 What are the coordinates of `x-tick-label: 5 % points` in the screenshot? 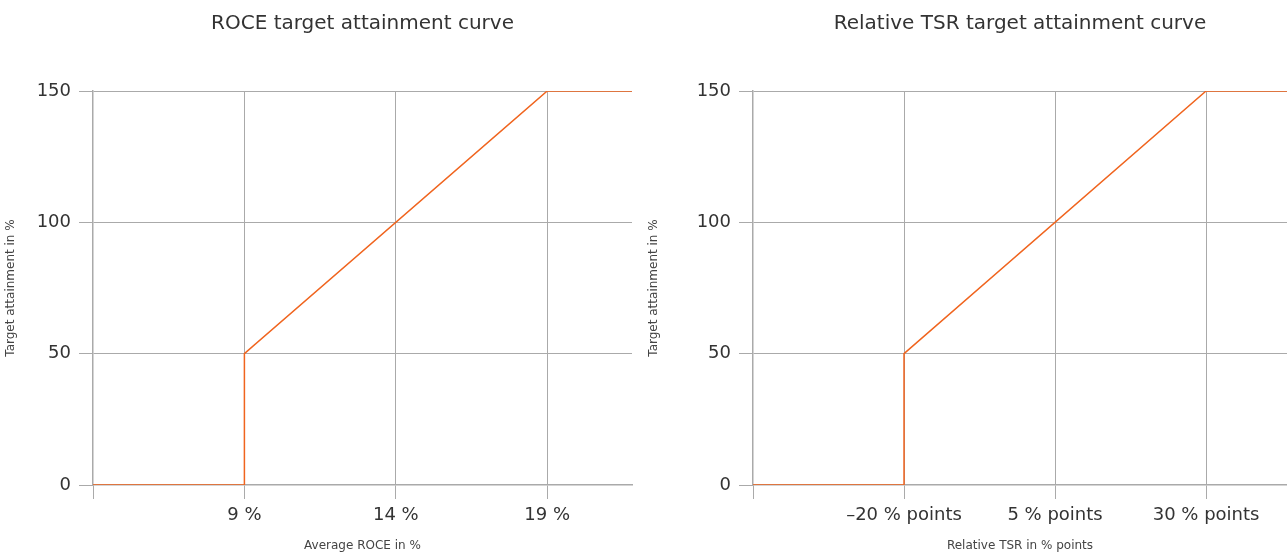 It's located at (1055, 514).